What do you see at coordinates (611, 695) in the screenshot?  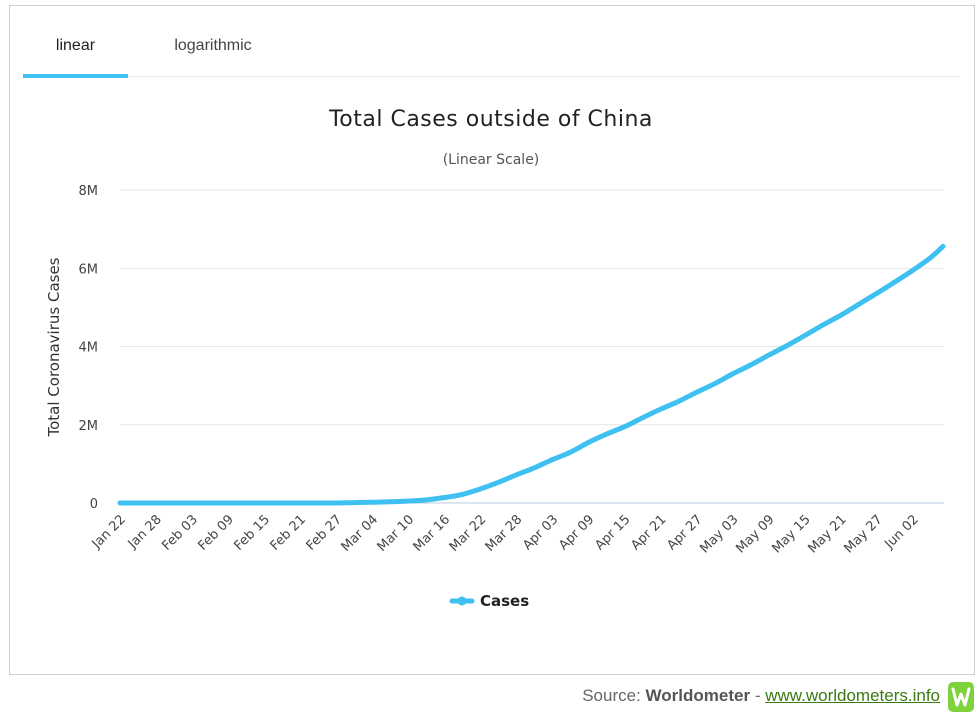 I see `source-prefix: Source:` at bounding box center [611, 695].